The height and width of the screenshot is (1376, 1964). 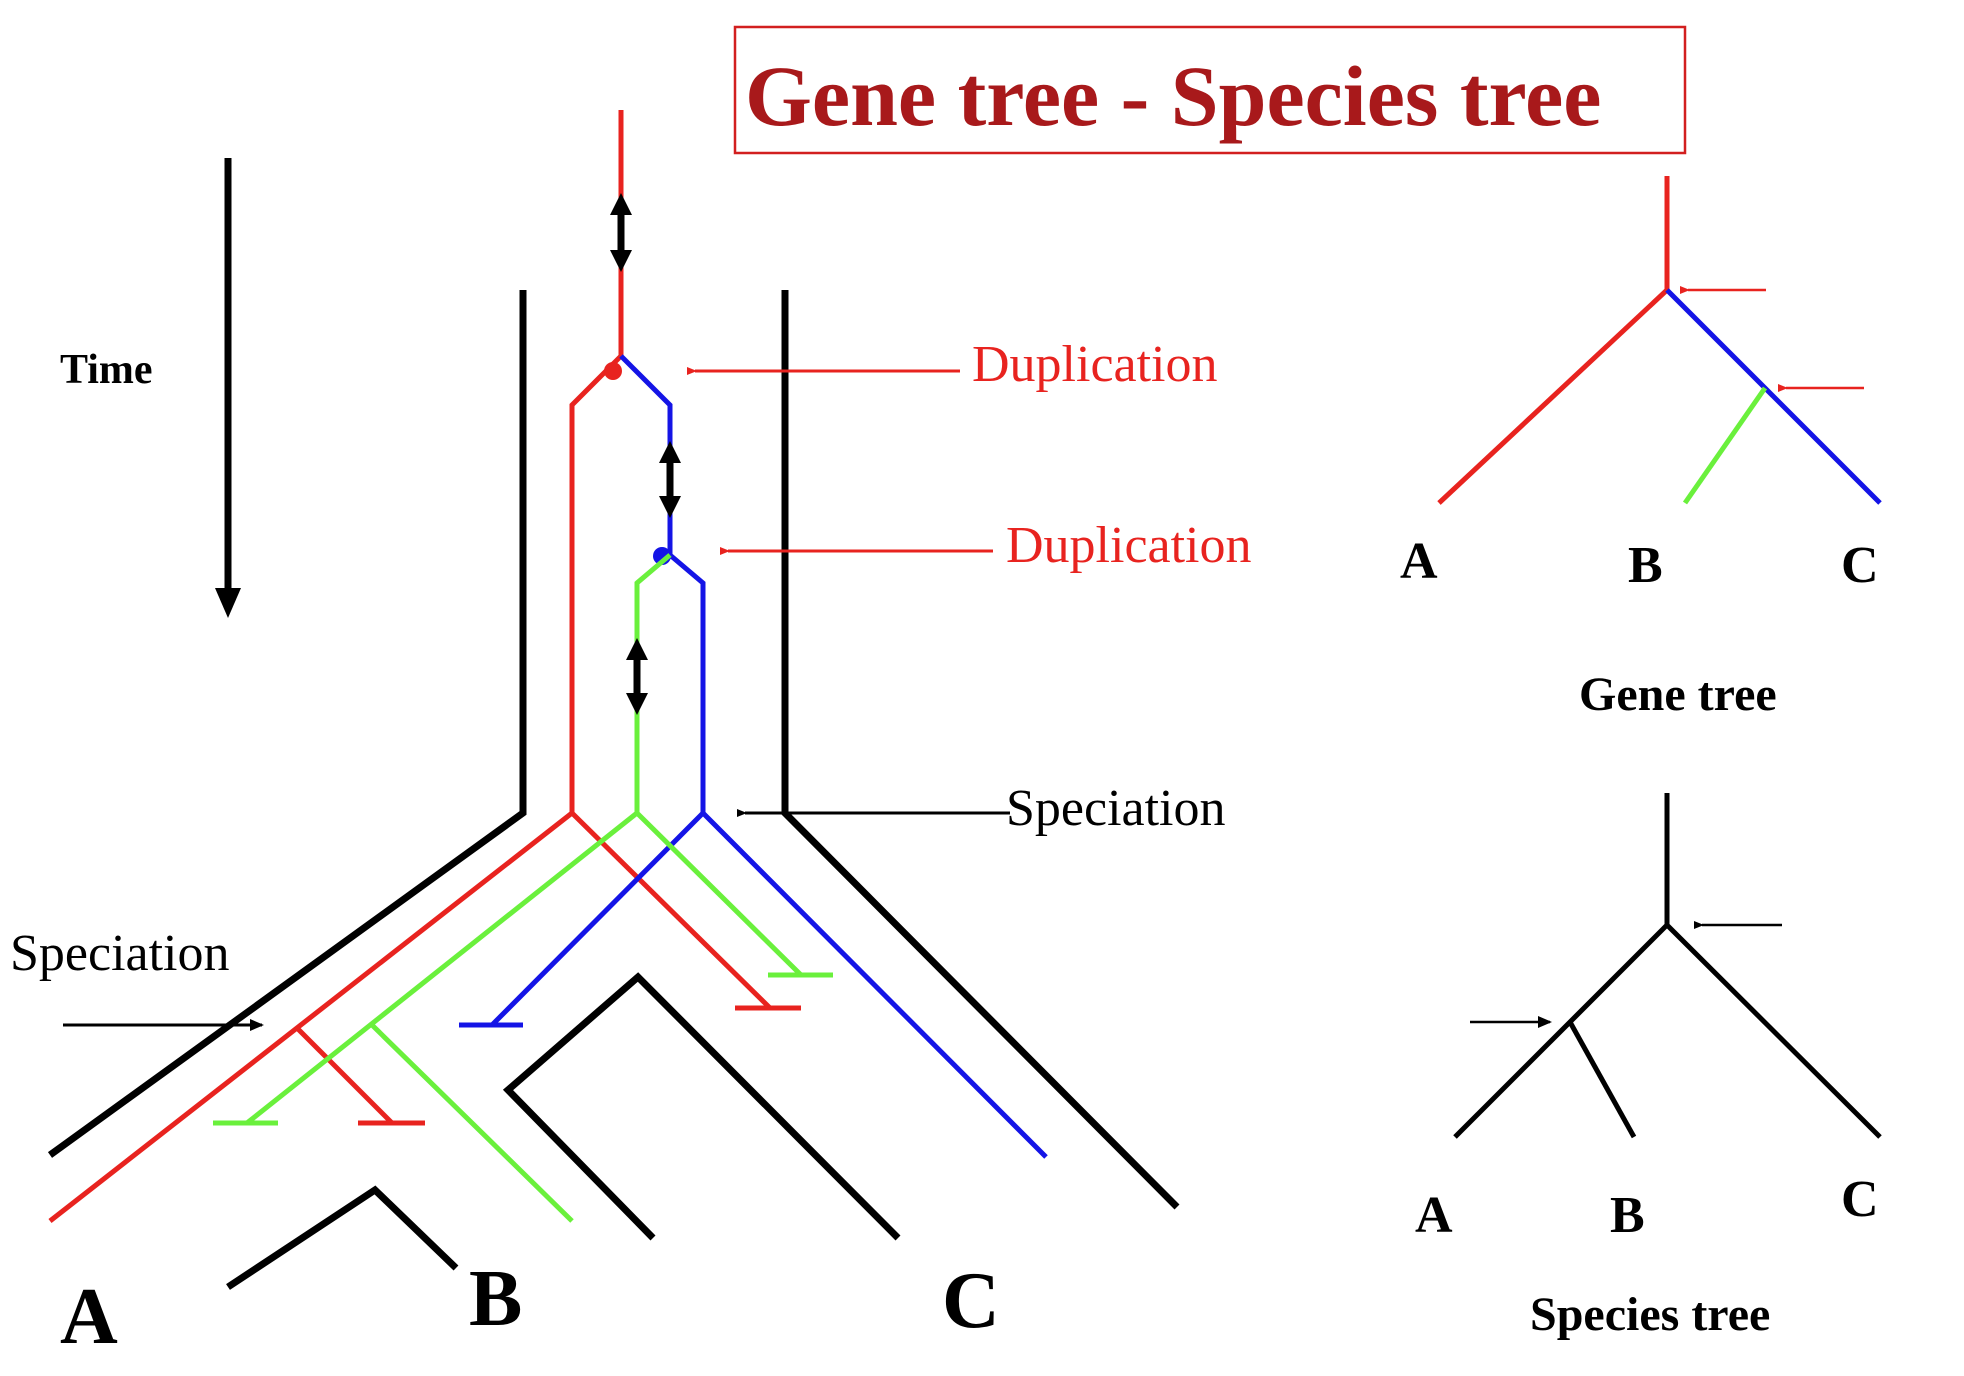 I want to click on time-label: Time, so click(x=106, y=370).